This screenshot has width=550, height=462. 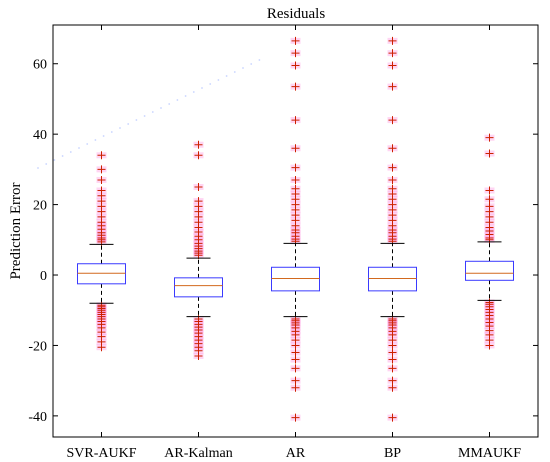 What do you see at coordinates (43, 276) in the screenshot?
I see `y-tick-label: 0` at bounding box center [43, 276].